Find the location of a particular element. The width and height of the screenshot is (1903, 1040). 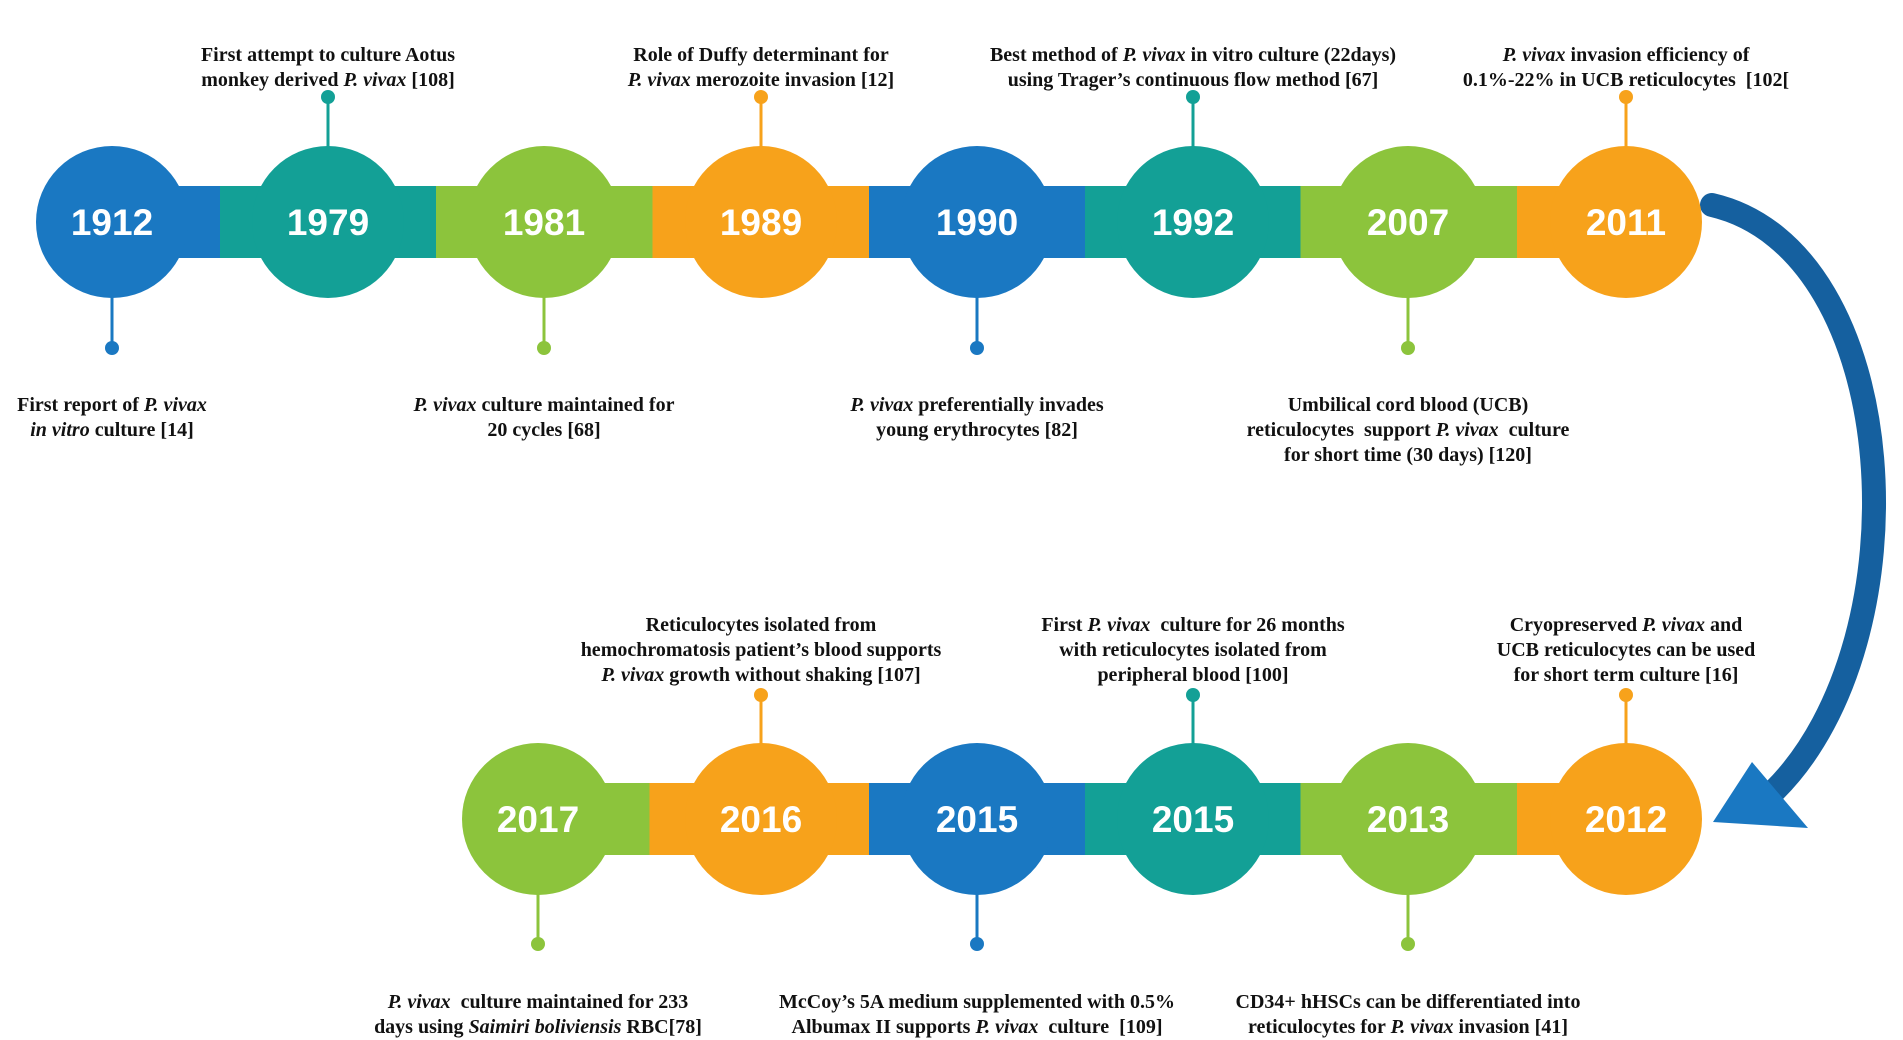

caption-line: Cryopreserved P. vivax and is located at coordinates (1626, 625).